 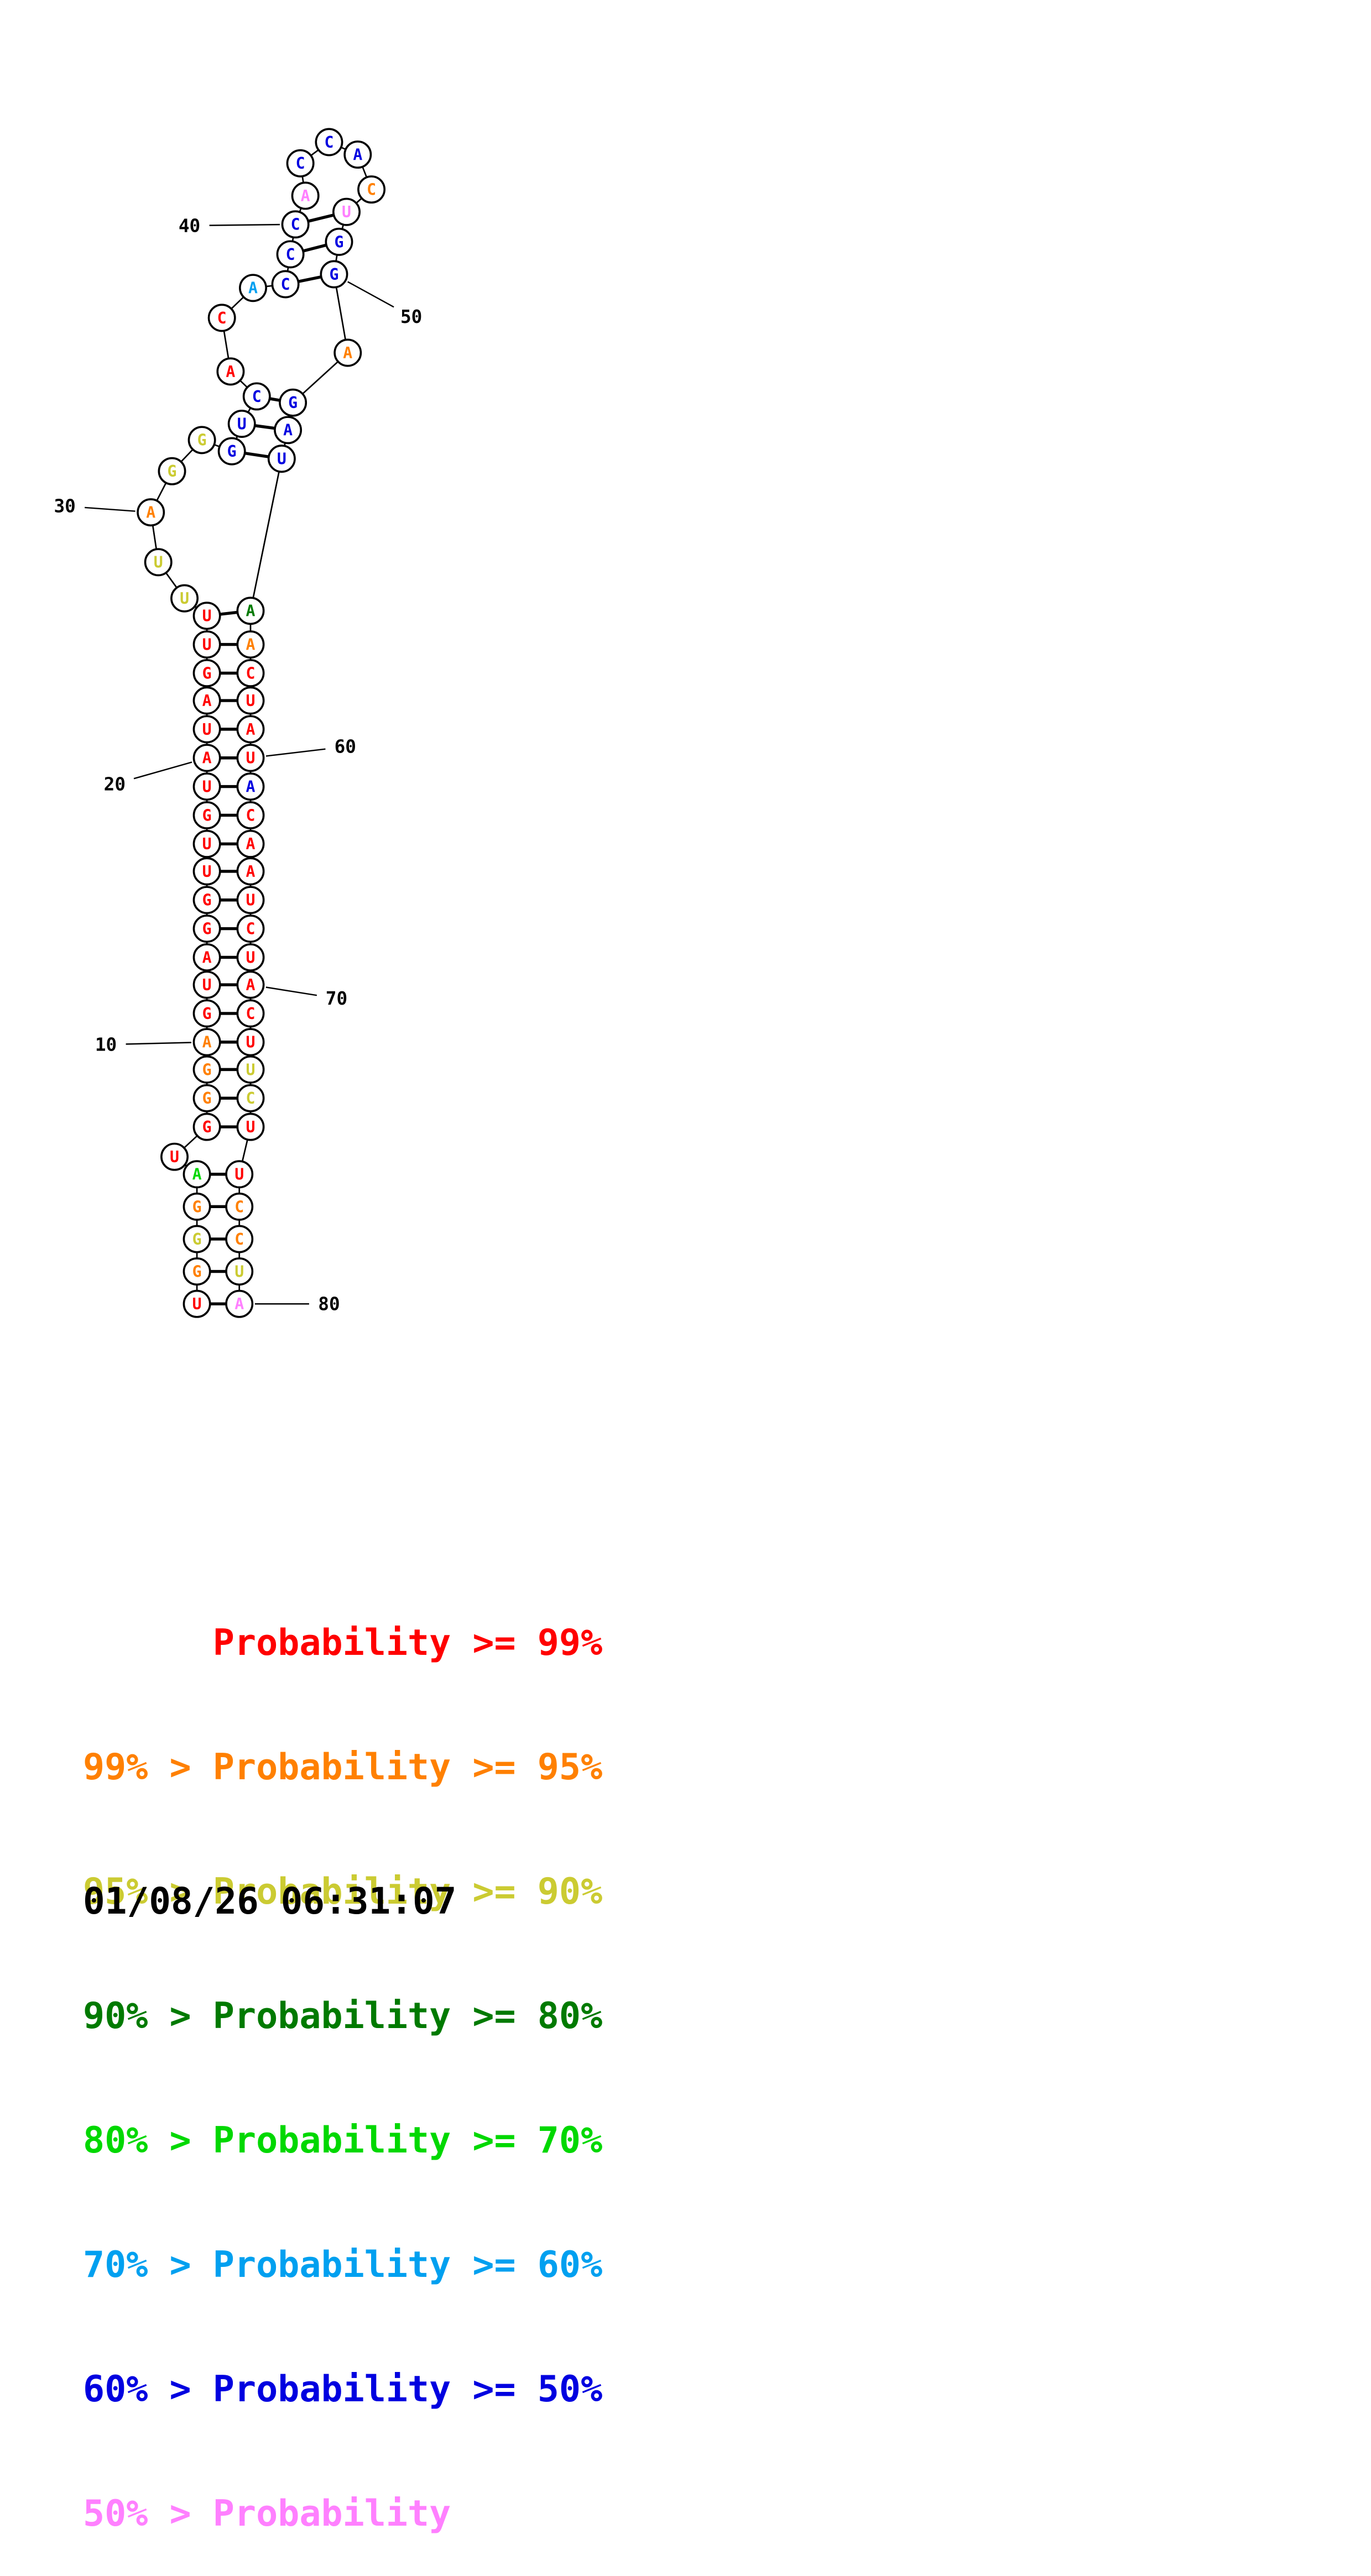 What do you see at coordinates (346, 746) in the screenshot?
I see `position-label: 60` at bounding box center [346, 746].